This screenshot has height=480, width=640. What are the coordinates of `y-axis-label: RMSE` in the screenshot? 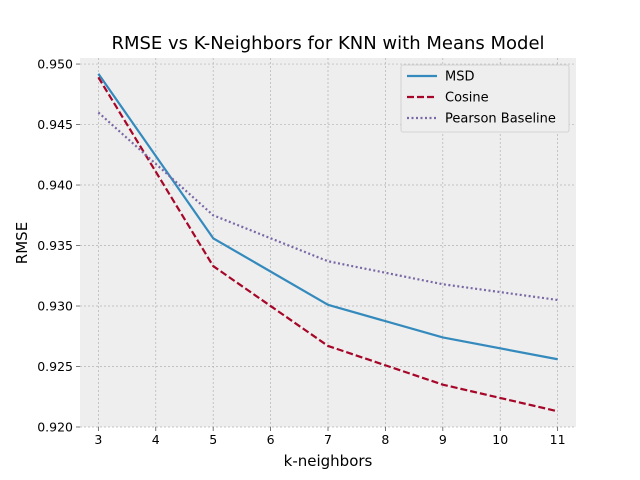 It's located at (22, 243).